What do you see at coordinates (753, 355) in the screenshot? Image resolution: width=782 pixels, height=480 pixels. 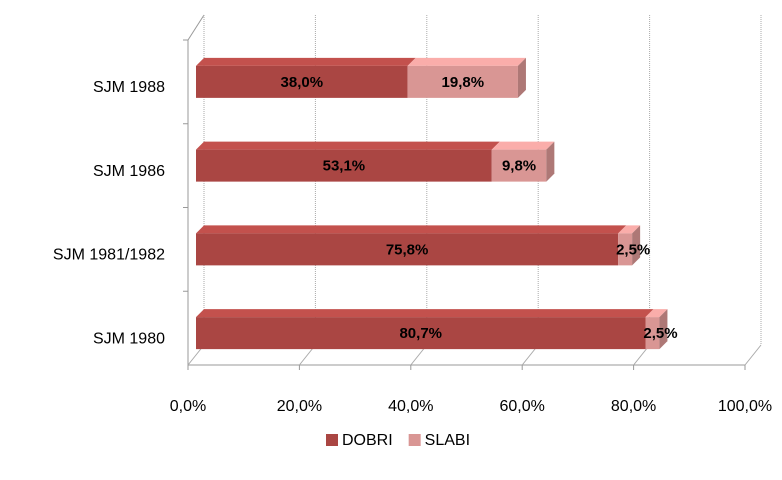 I see `grid-line` at bounding box center [753, 355].